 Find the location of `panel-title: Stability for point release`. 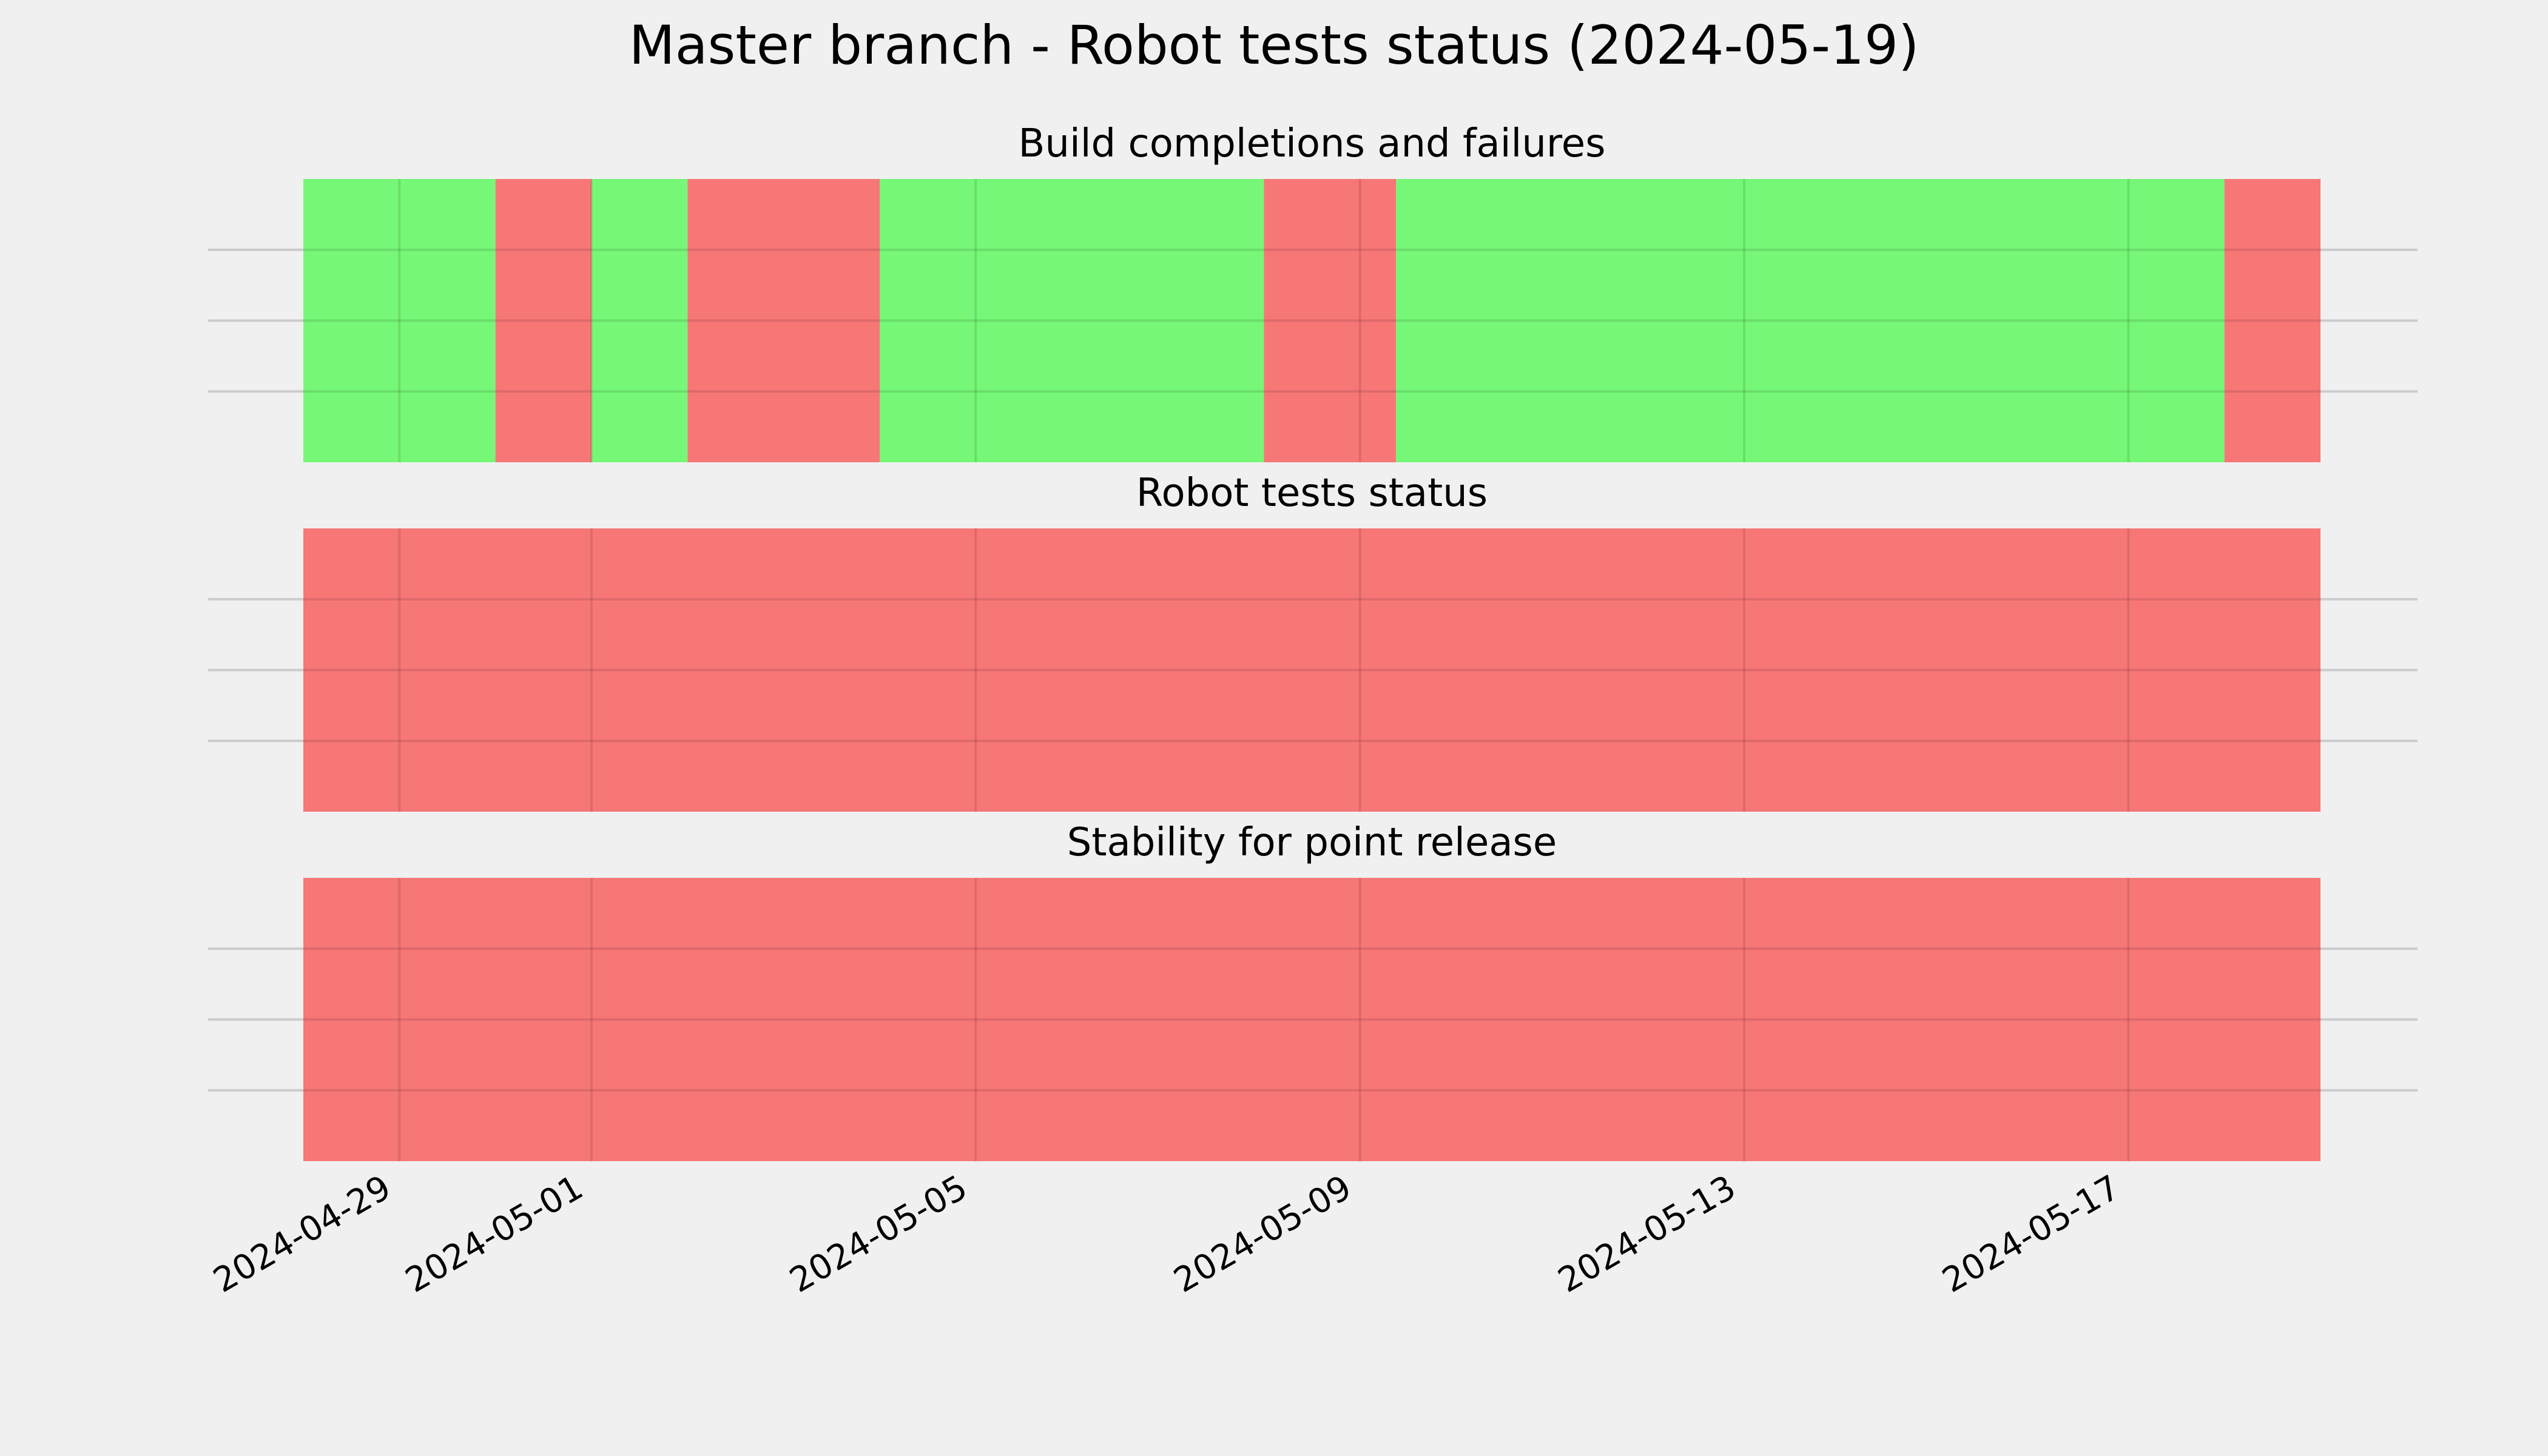

panel-title: Stability for point release is located at coordinates (1312, 842).